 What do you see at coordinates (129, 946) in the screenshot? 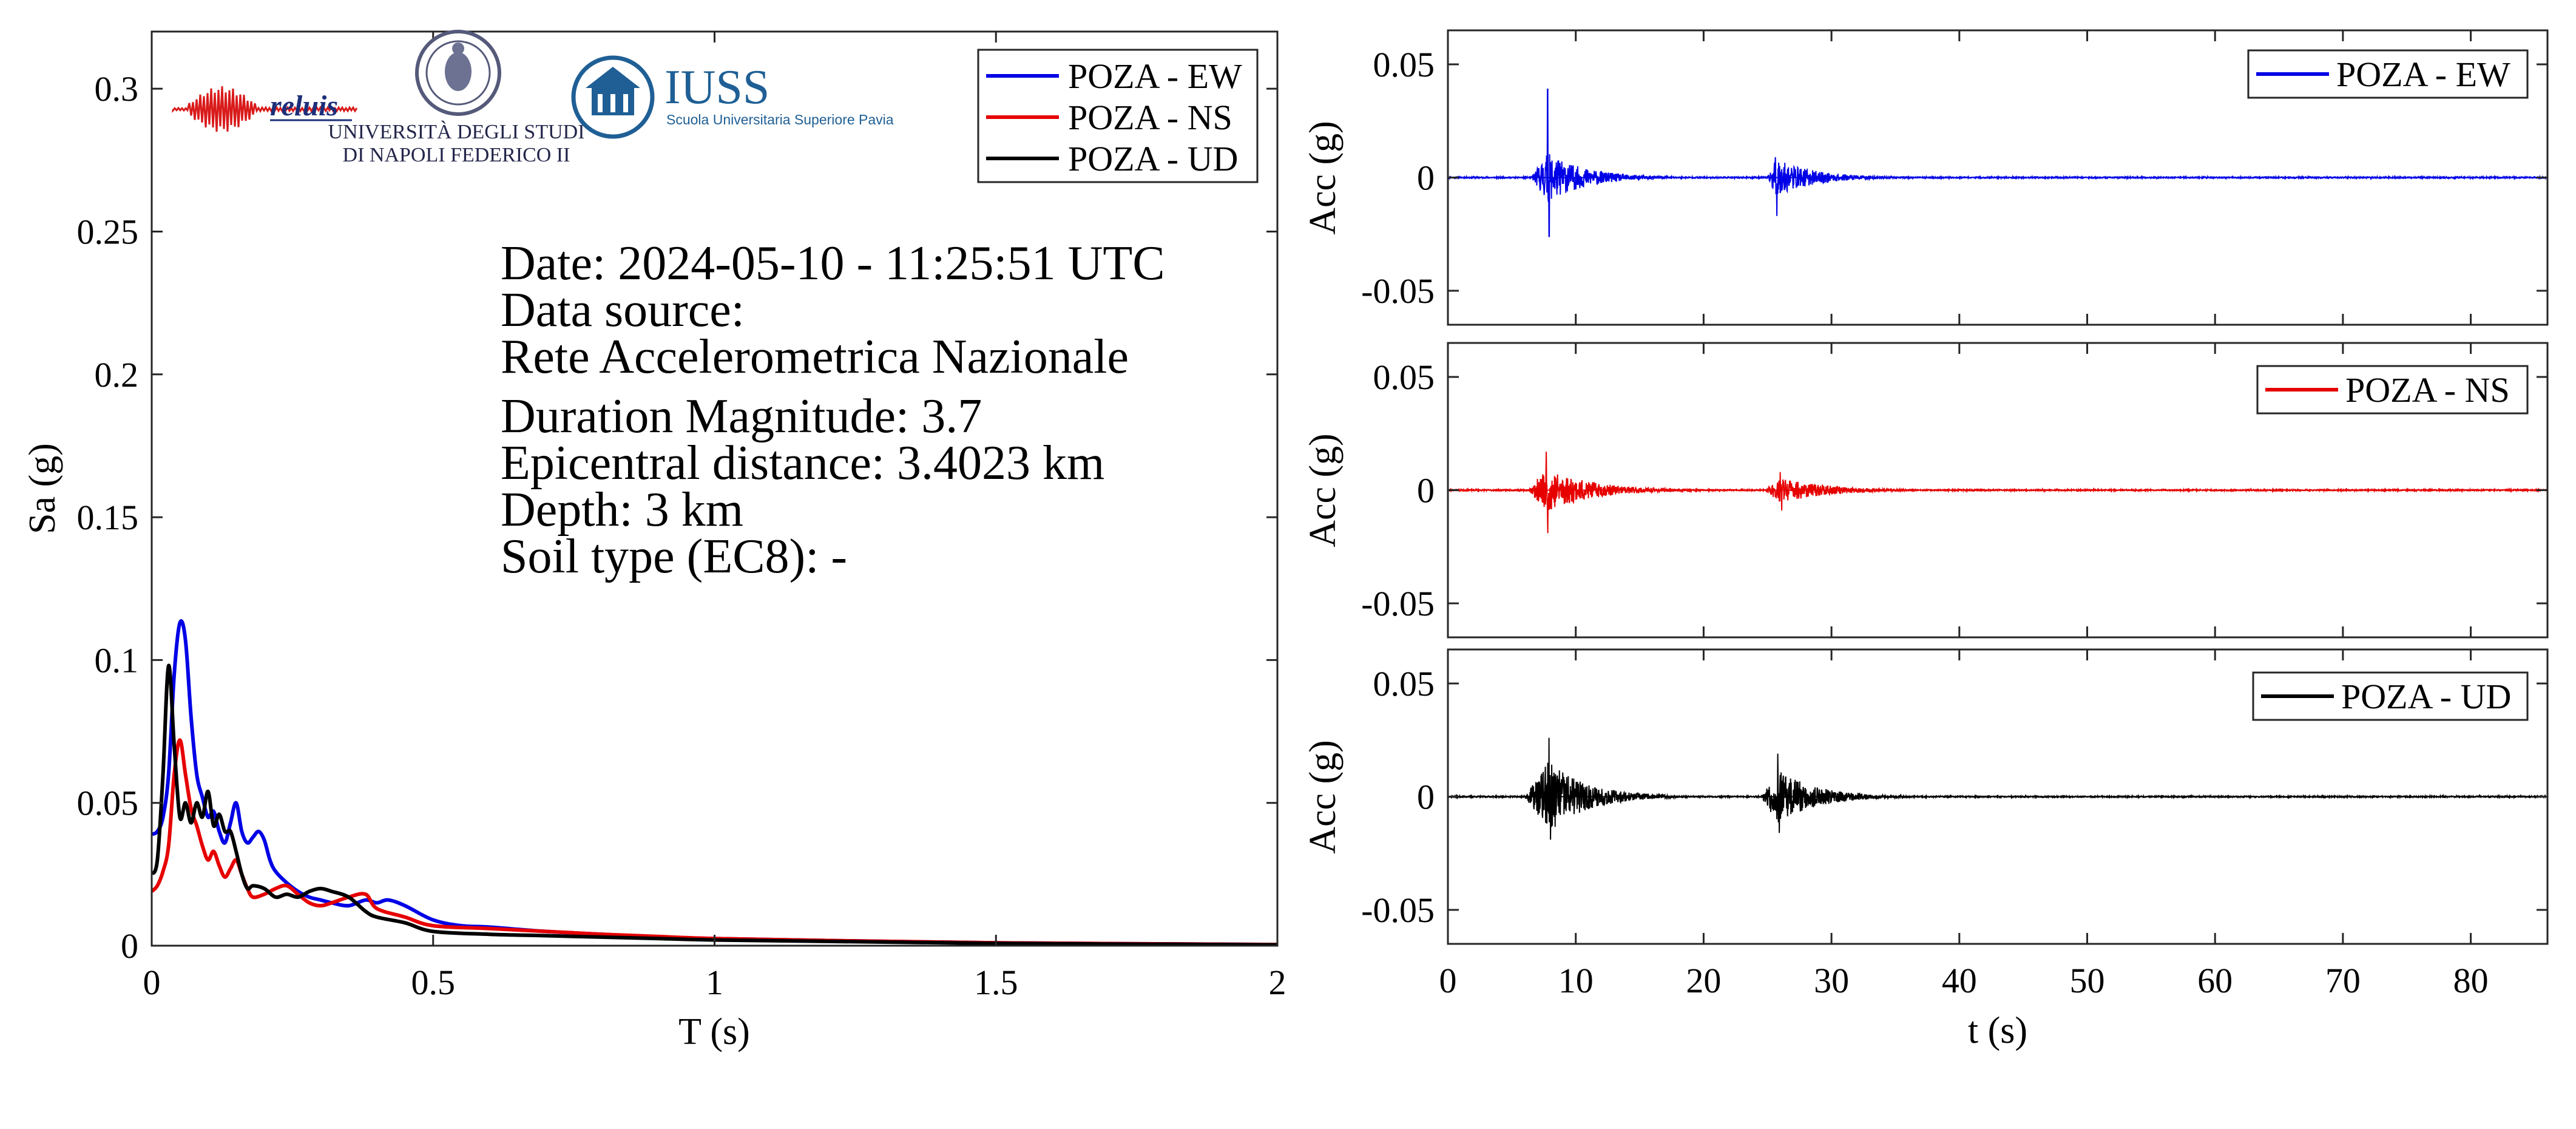
I see `spectrum-y-tick-label: 0` at bounding box center [129, 946].